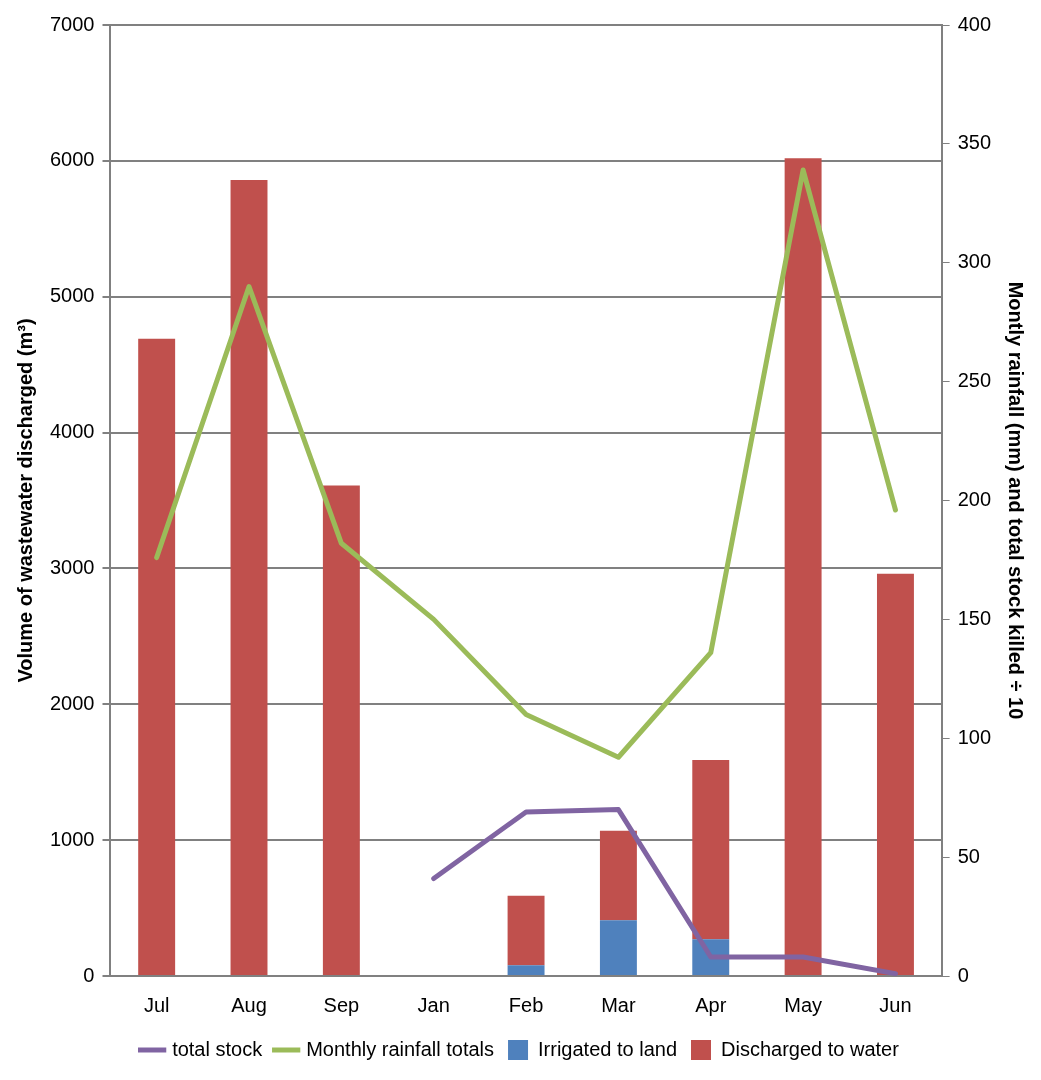 Image resolution: width=1041 pixels, height=1080 pixels. Describe the element at coordinates (89, 974) in the screenshot. I see `y-tick-label: 0` at that location.